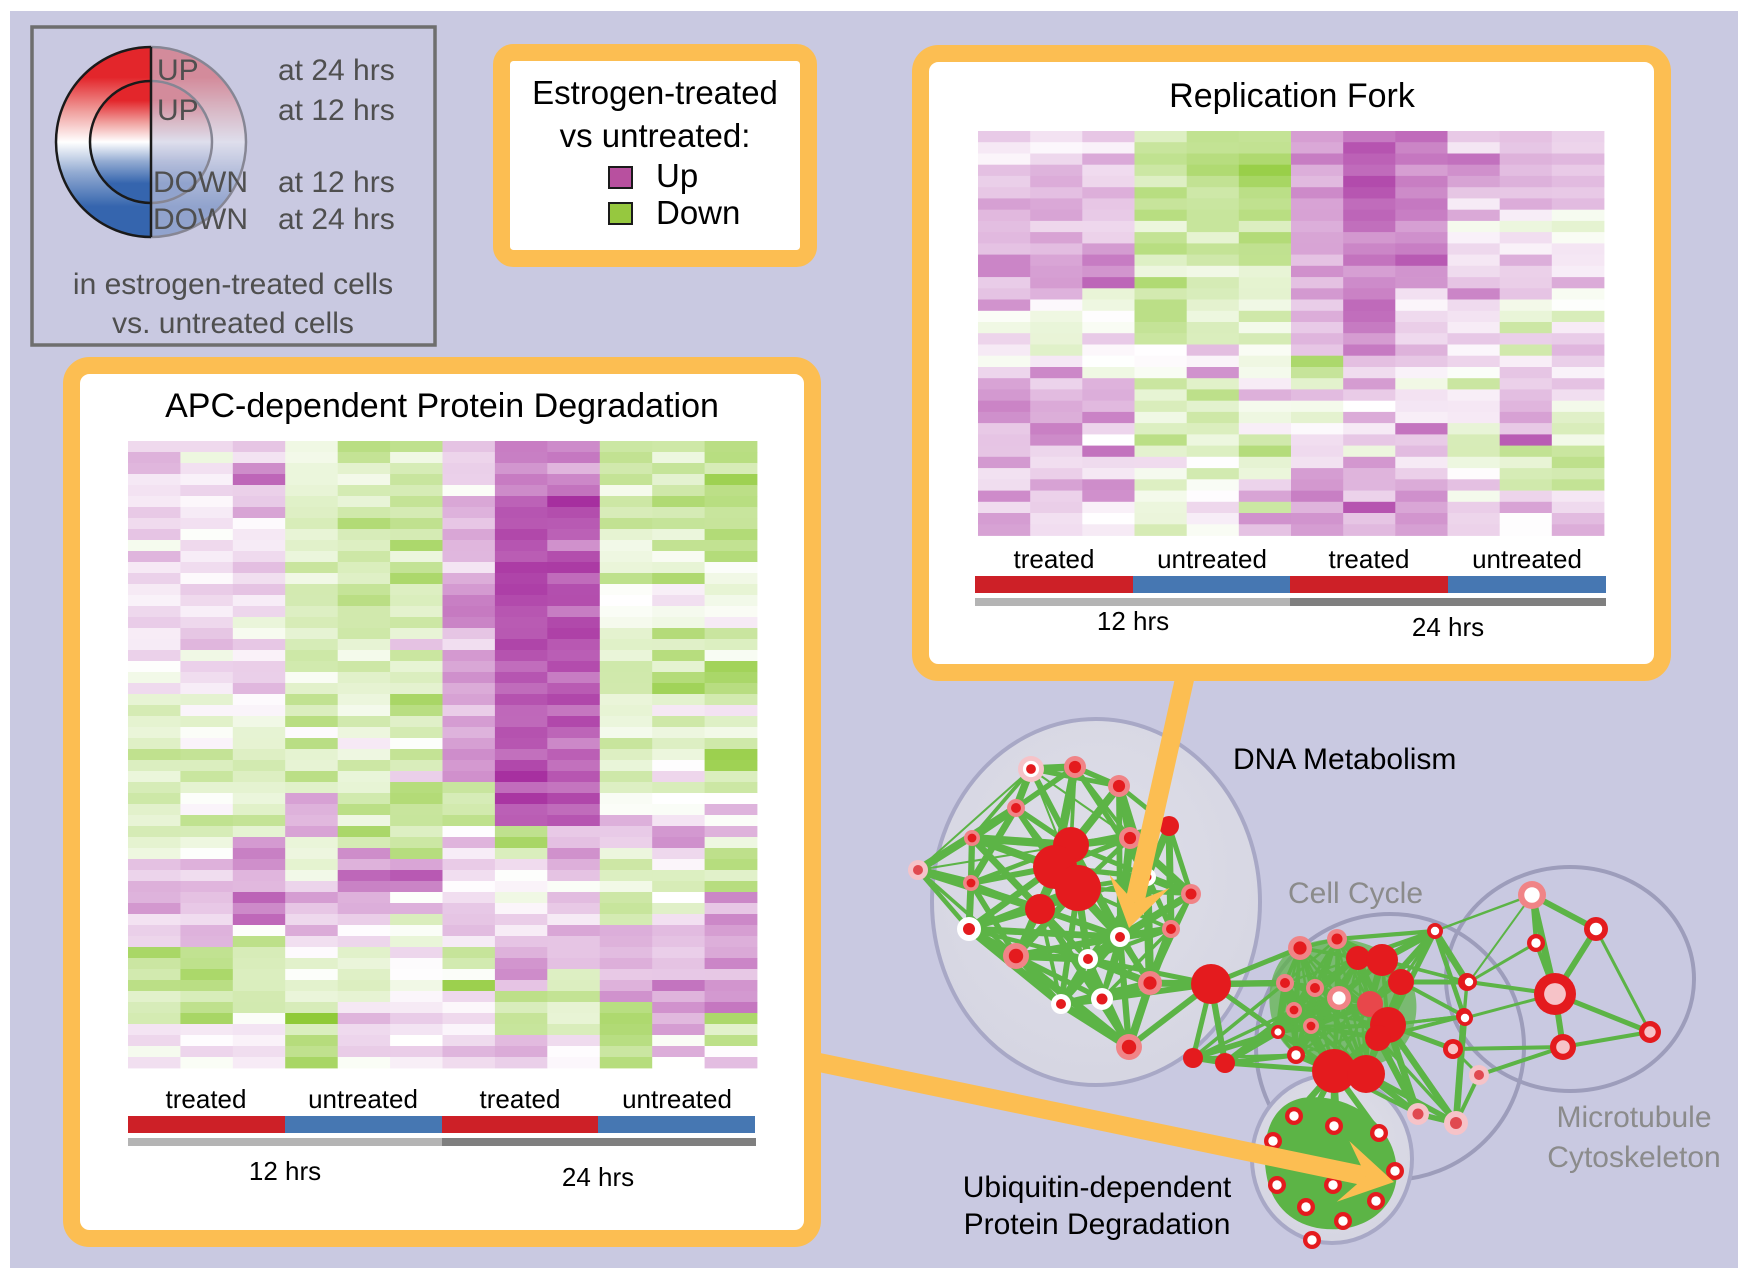  What do you see at coordinates (1097, 1224) in the screenshot?
I see `svg-text: Protein Degradation` at bounding box center [1097, 1224].